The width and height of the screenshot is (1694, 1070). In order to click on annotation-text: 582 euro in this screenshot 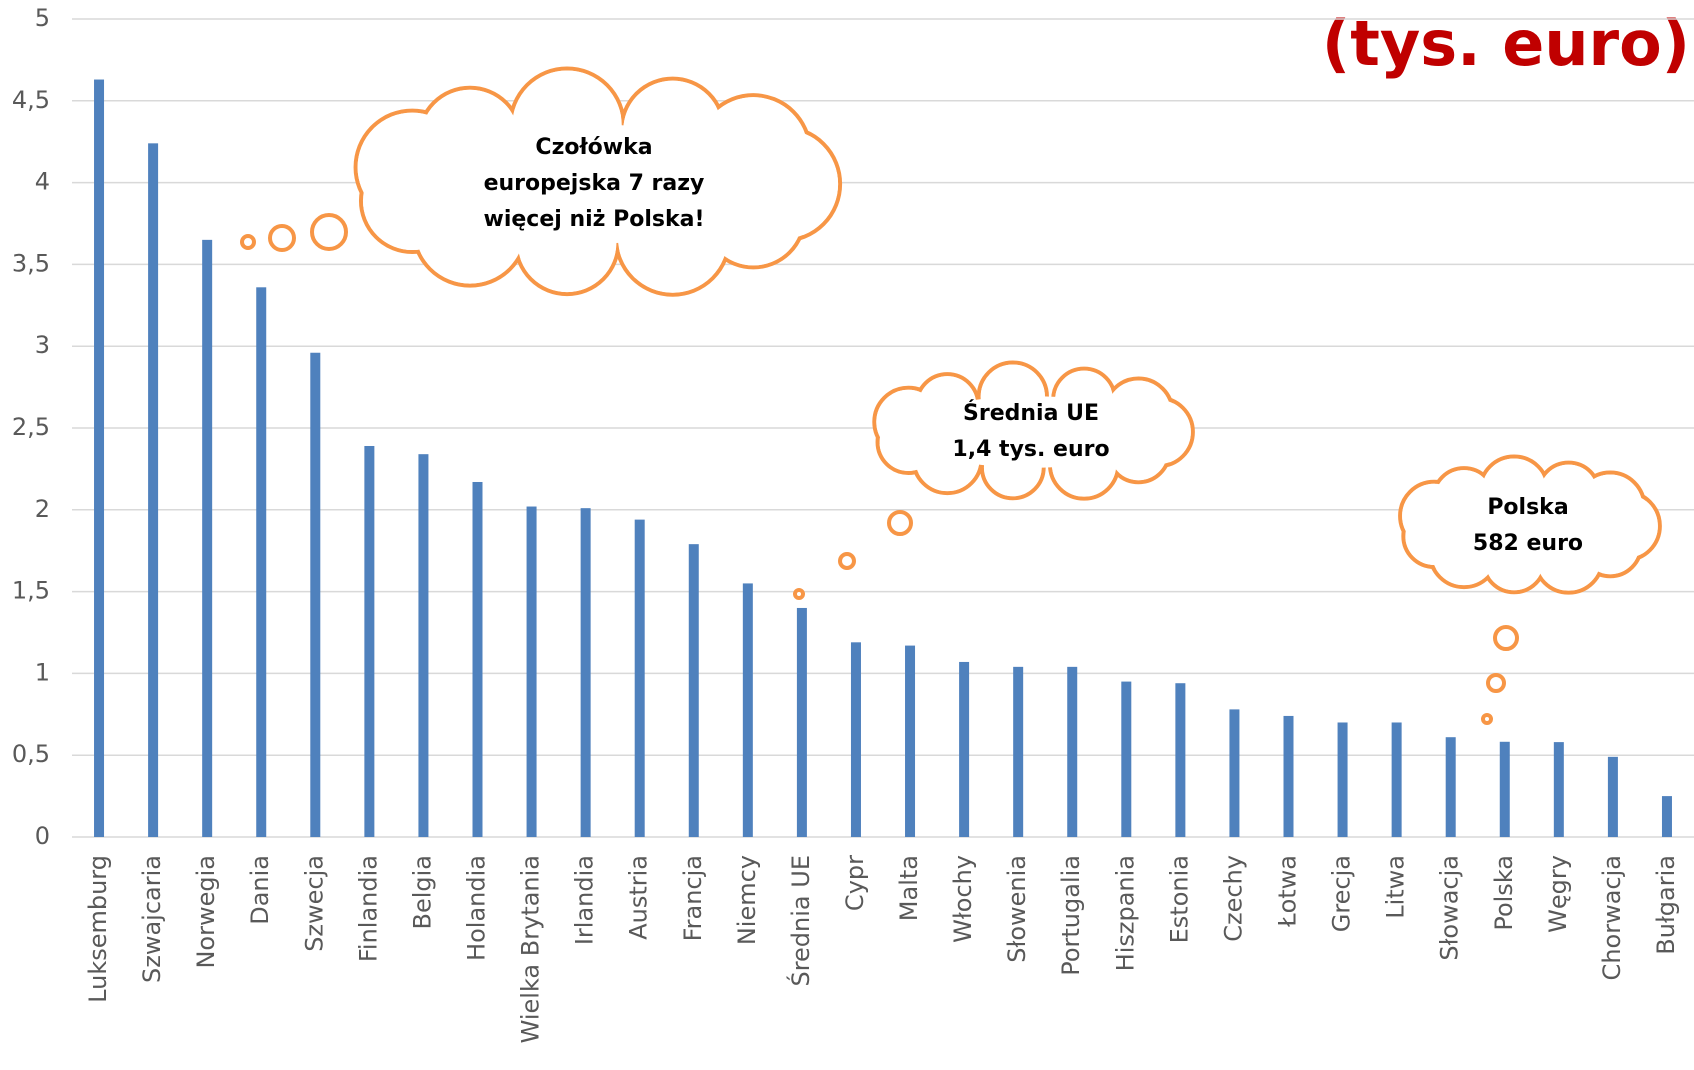, I will do `click(1528, 543)`.